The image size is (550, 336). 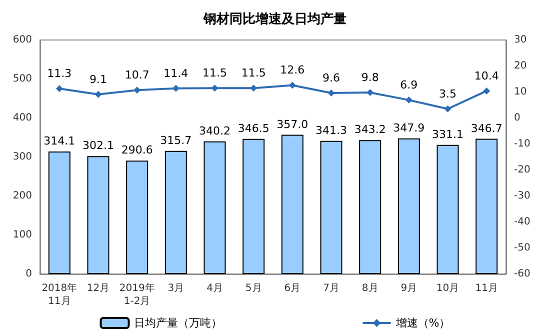 I want to click on x-tick-label: 12月, so click(x=98, y=288).